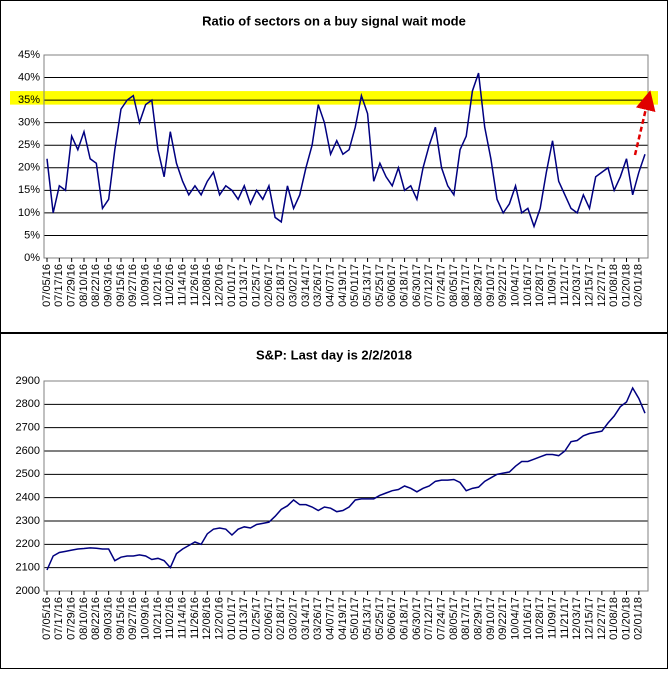 The height and width of the screenshot is (674, 668). Describe the element at coordinates (478, 618) in the screenshot. I see `x-tick-label: 08/29/17` at that location.